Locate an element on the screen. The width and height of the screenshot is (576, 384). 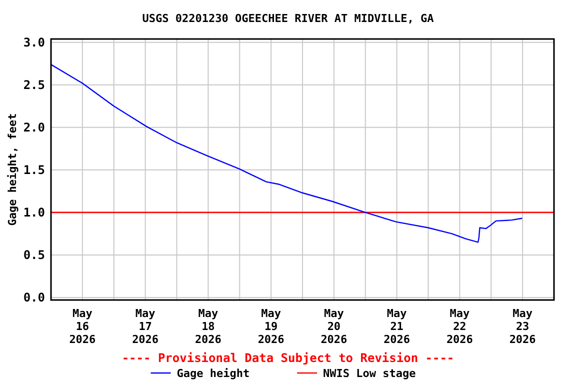
y-axis-title: Gage height, feet is located at coordinates (12, 169).